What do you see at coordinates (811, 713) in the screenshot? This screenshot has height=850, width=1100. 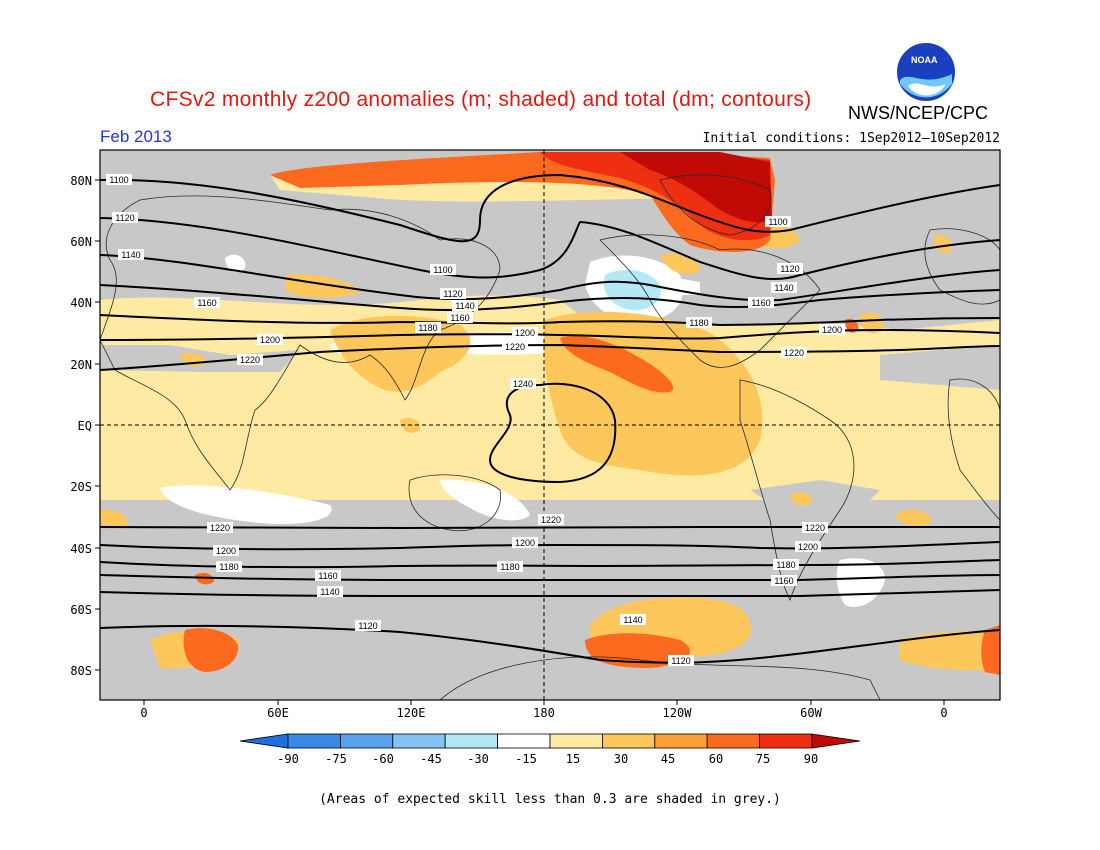 I see `lon-label: 60W` at bounding box center [811, 713].